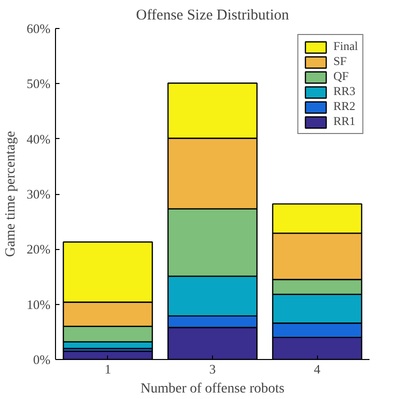 The height and width of the screenshot is (399, 399). What do you see at coordinates (38, 249) in the screenshot?
I see `y-tick-label: 20%` at bounding box center [38, 249].